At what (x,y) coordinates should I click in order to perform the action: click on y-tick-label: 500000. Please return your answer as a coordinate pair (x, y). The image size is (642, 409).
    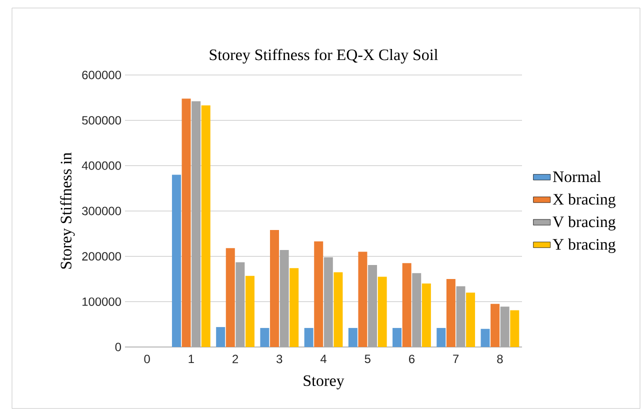
    Looking at the image, I should click on (102, 120).